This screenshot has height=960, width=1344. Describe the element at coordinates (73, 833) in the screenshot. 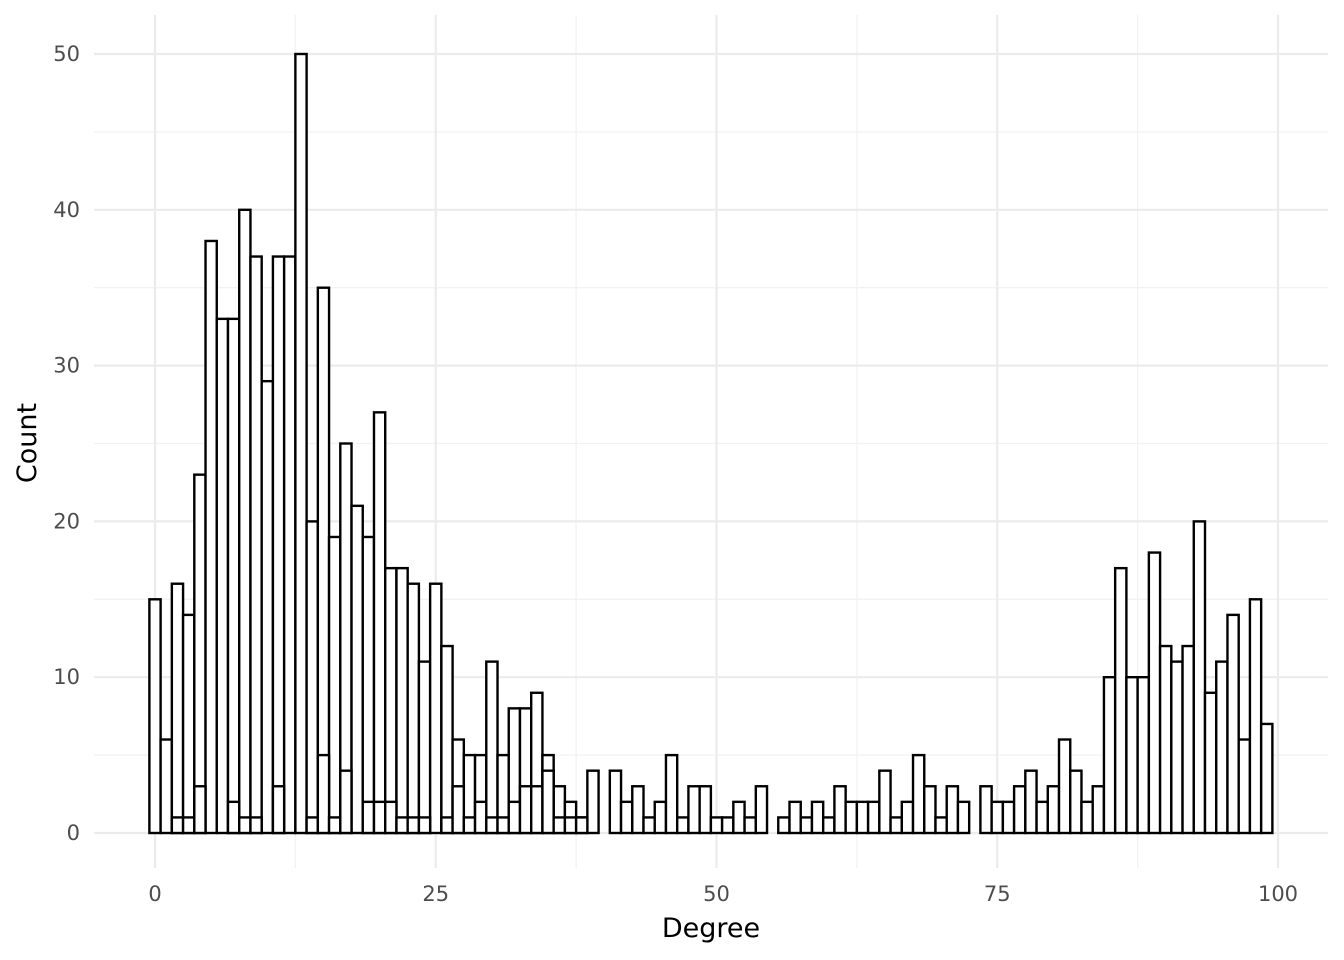

I see `y-tick-label: 0` at that location.